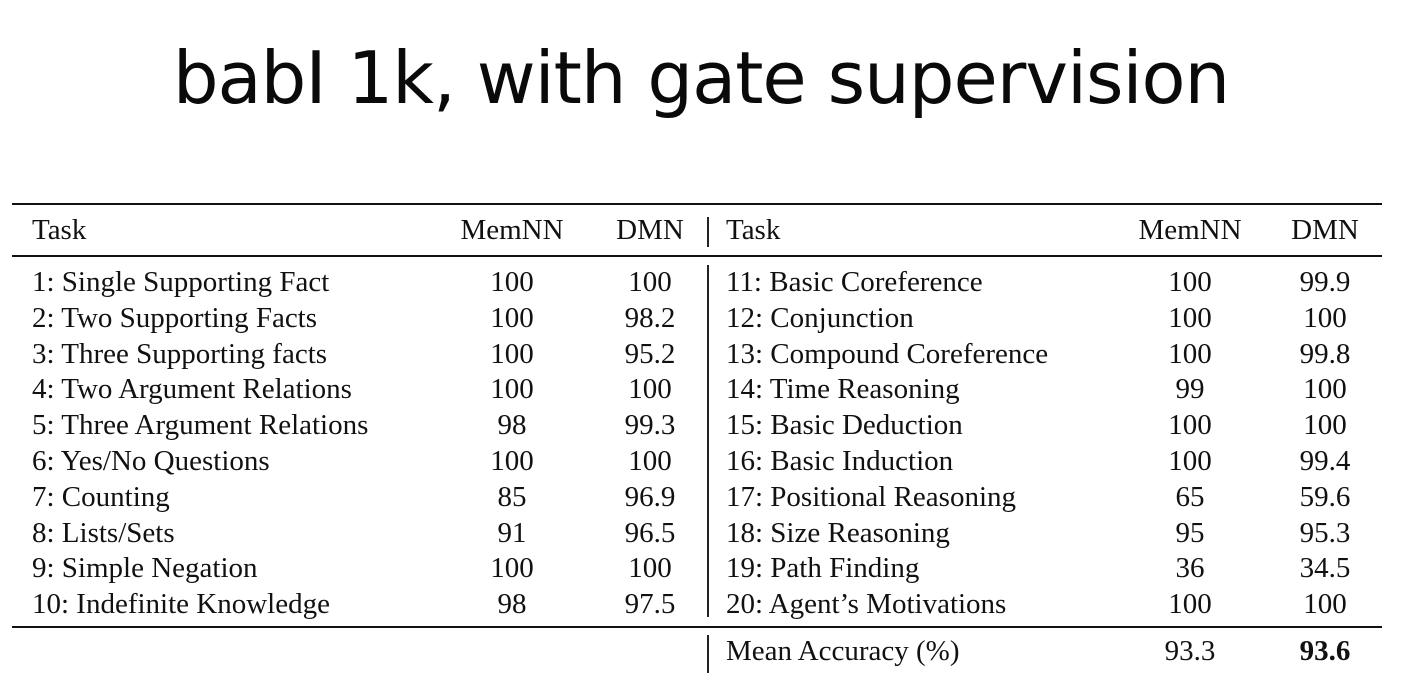 The width and height of the screenshot is (1402, 686). I want to click on task-cell: 19: Path Finding, so click(823, 568).